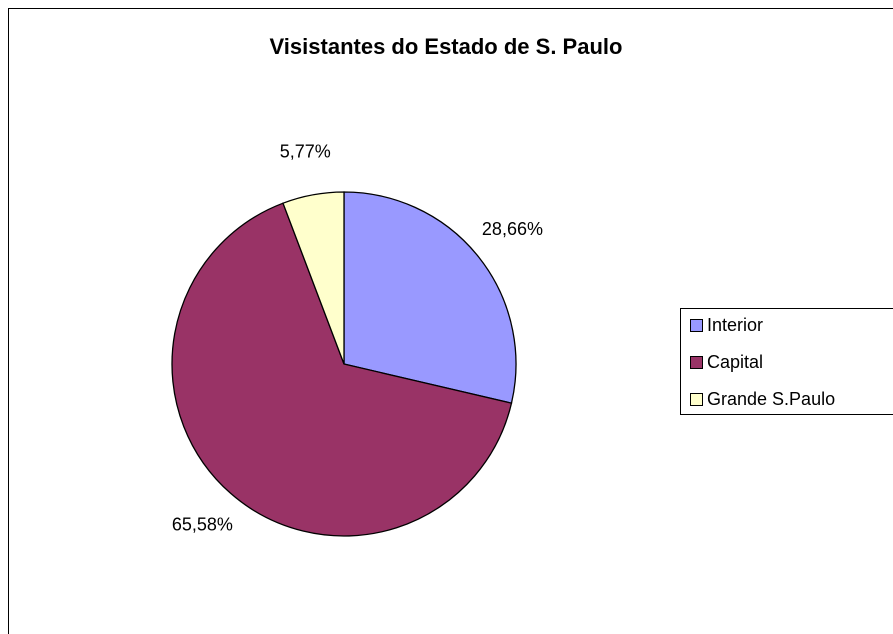 This screenshot has height=634, width=893. Describe the element at coordinates (735, 362) in the screenshot. I see `legend-label: Capital` at that location.